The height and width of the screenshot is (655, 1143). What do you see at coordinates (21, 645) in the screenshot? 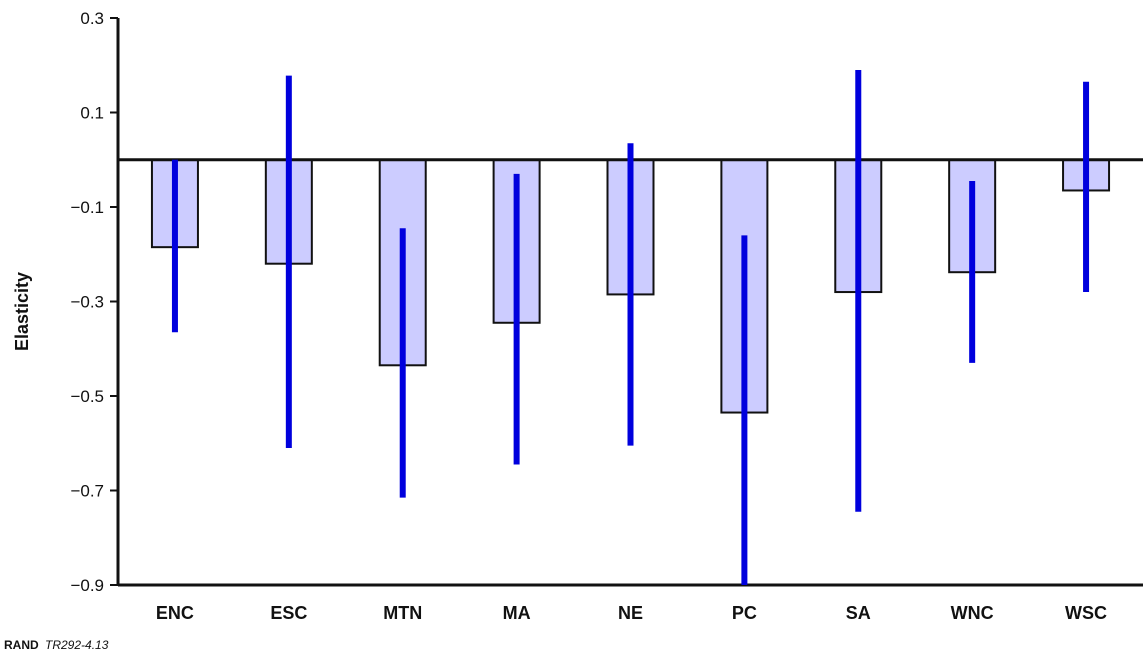
I see `credit-org: RAND` at bounding box center [21, 645].